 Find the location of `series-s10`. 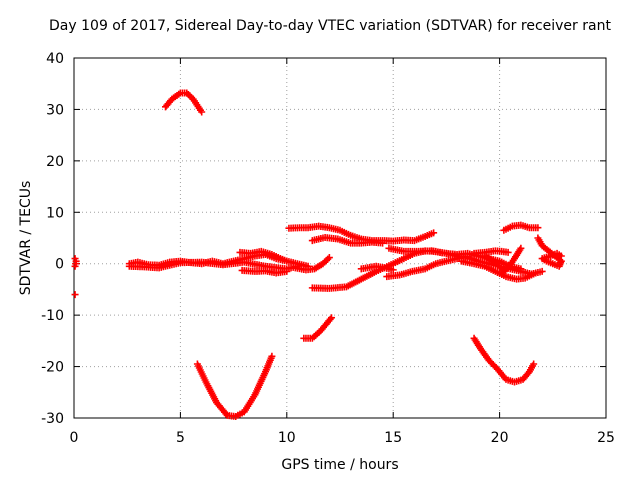

series-s10 is located at coordinates (317, 328).